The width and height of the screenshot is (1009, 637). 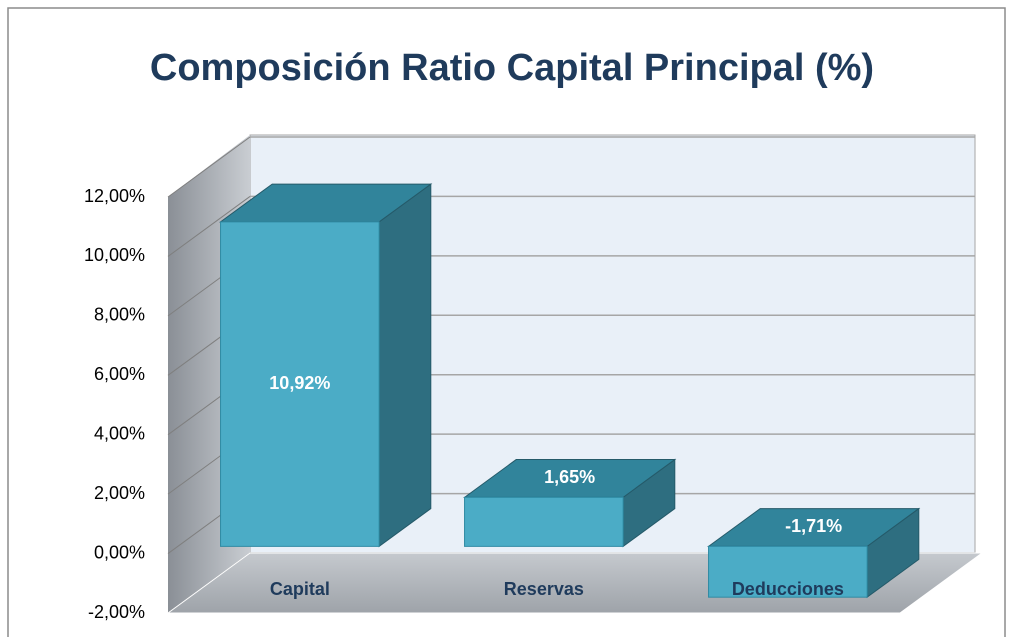 What do you see at coordinates (405, 365) in the screenshot?
I see `bar-side` at bounding box center [405, 365].